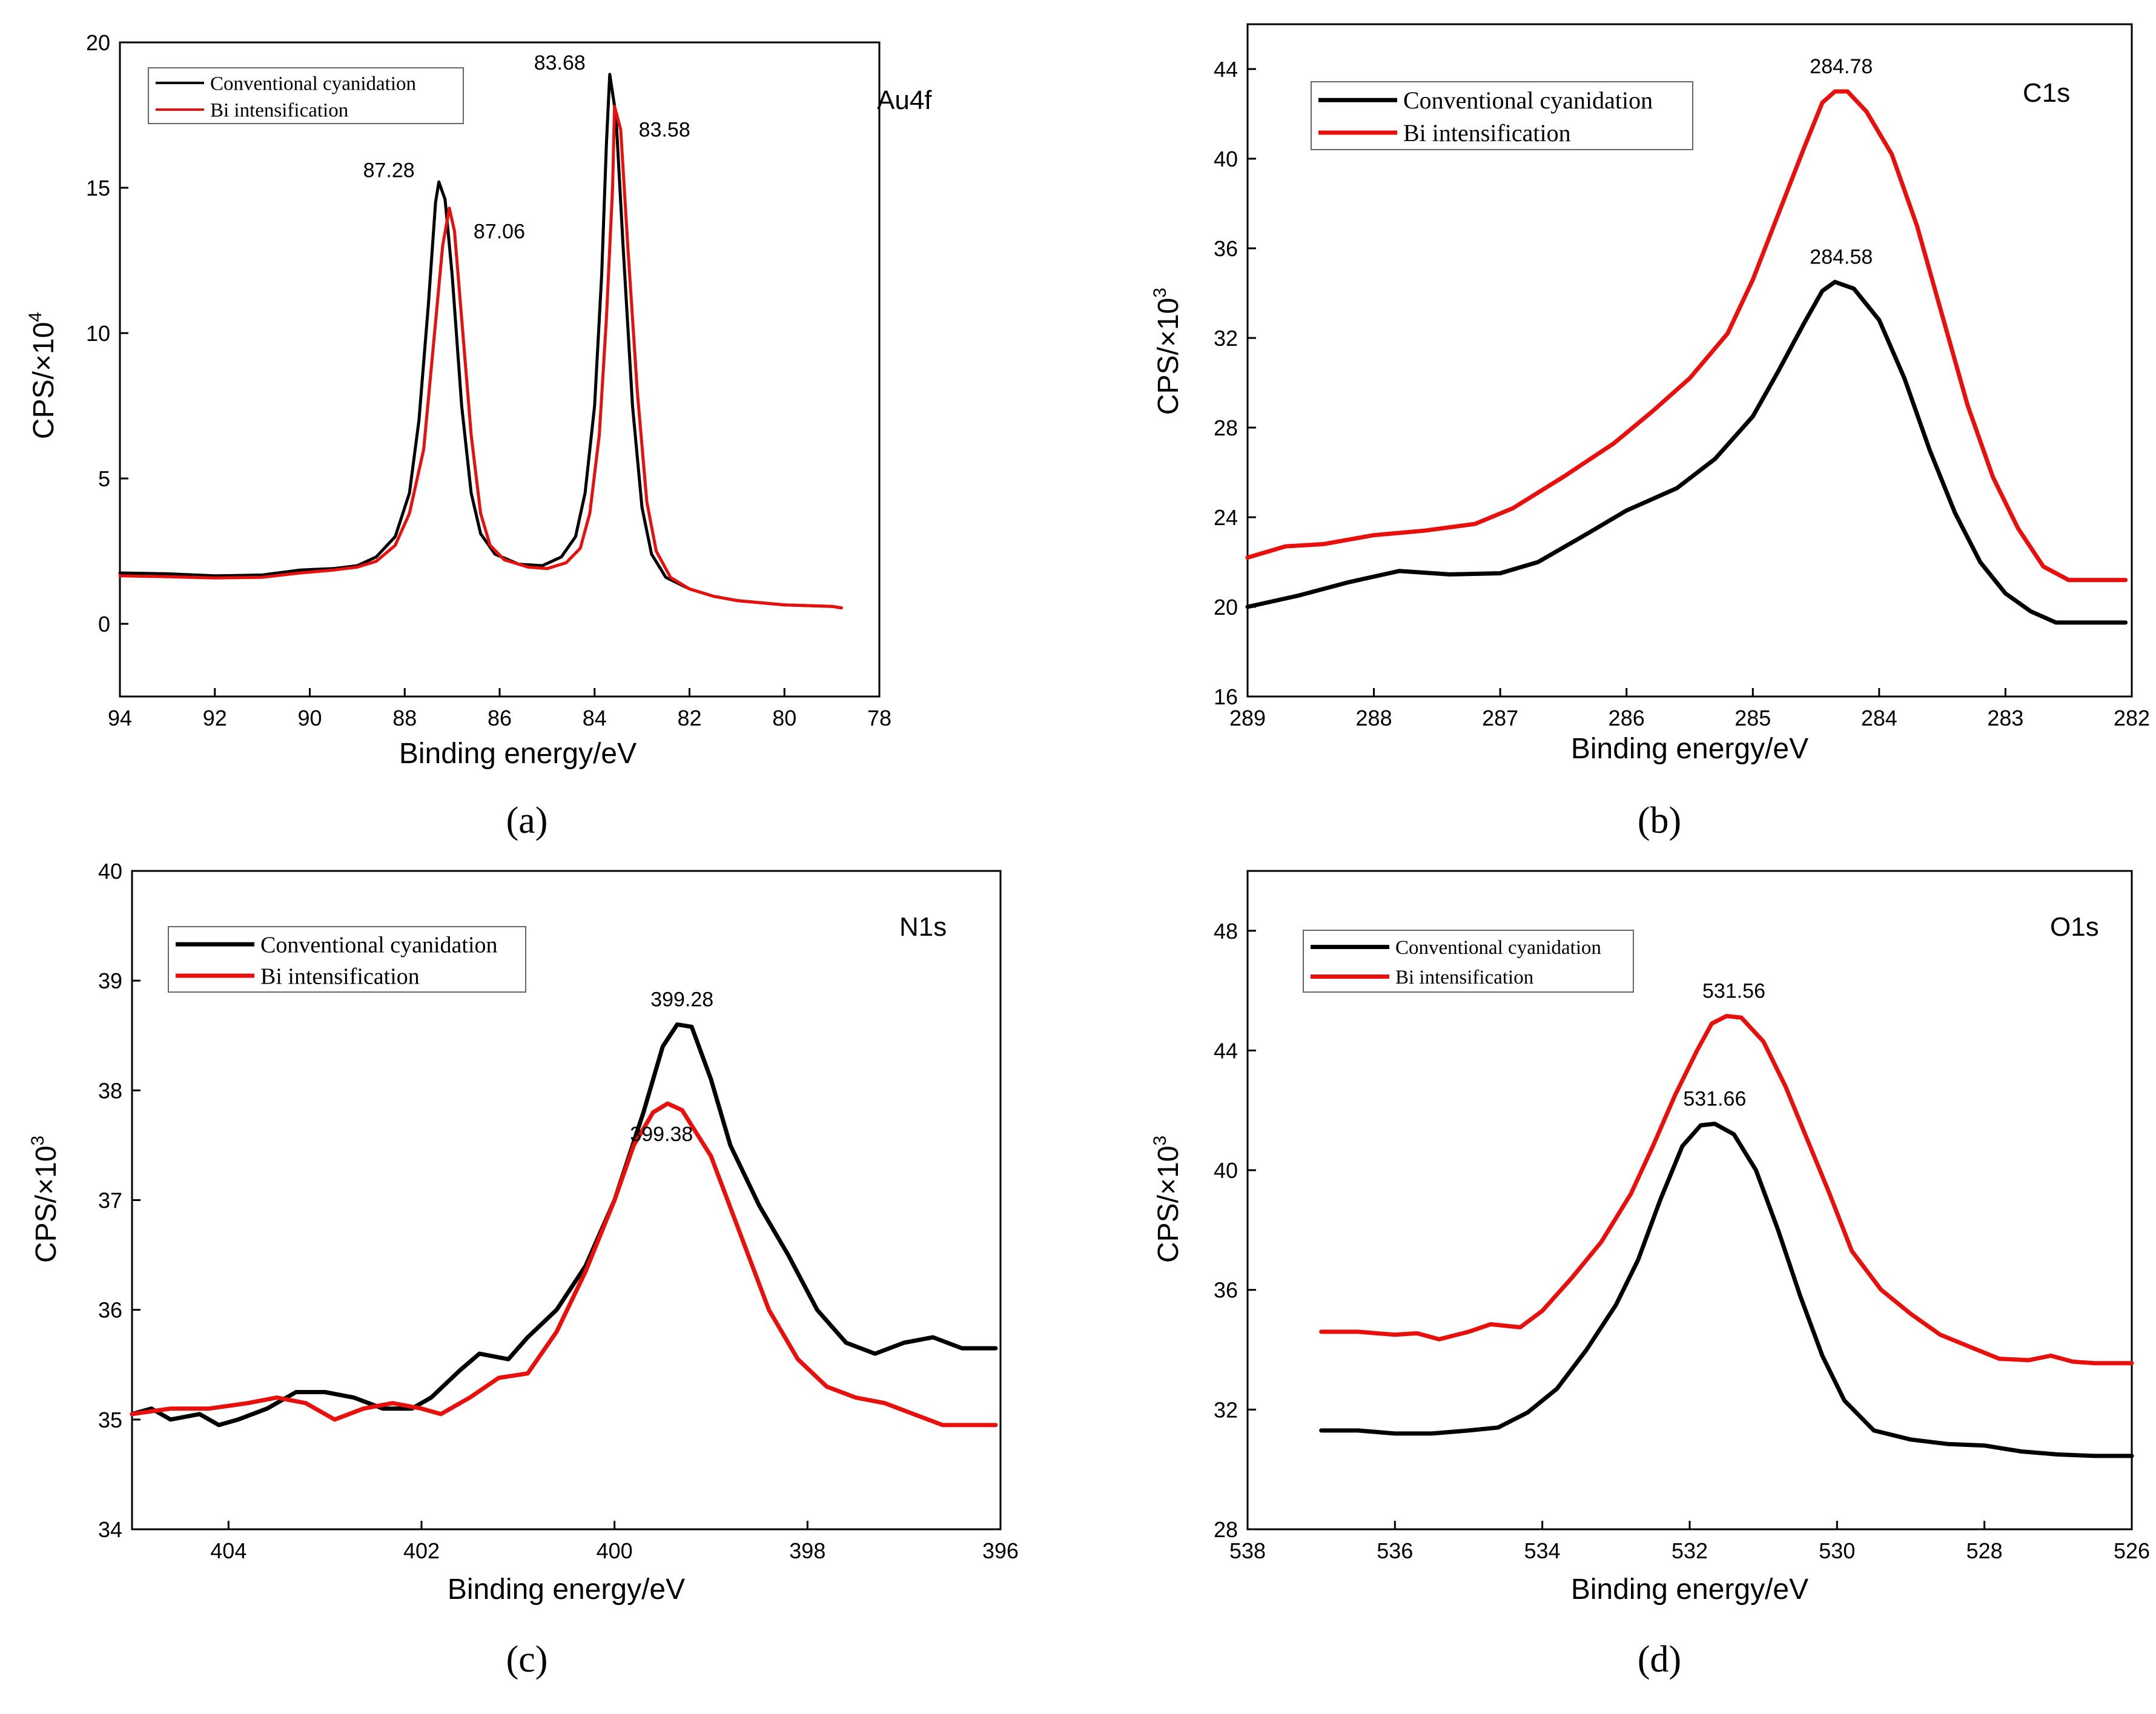 The image size is (2156, 1714). I want to click on x-tick-label-d: 526, so click(2132, 1550).